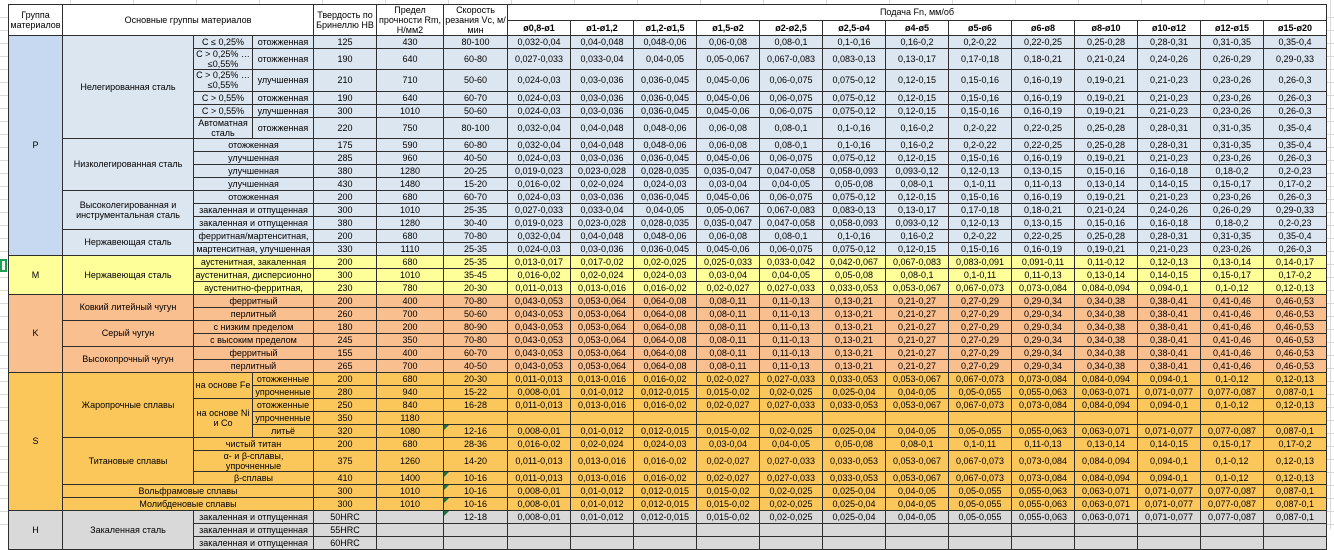 This screenshot has width=1334, height=550. What do you see at coordinates (917, 28) in the screenshot?
I see `header-diameter-range: ø4-ø5` at bounding box center [917, 28].